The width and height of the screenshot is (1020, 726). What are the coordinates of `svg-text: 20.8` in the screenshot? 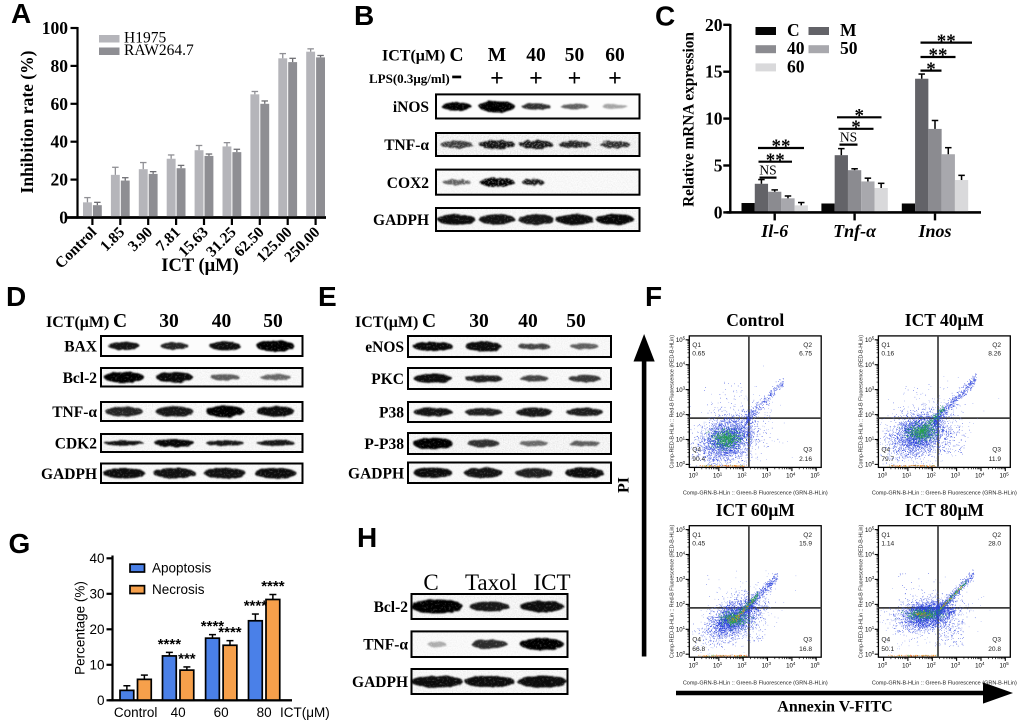 It's located at (994, 649).